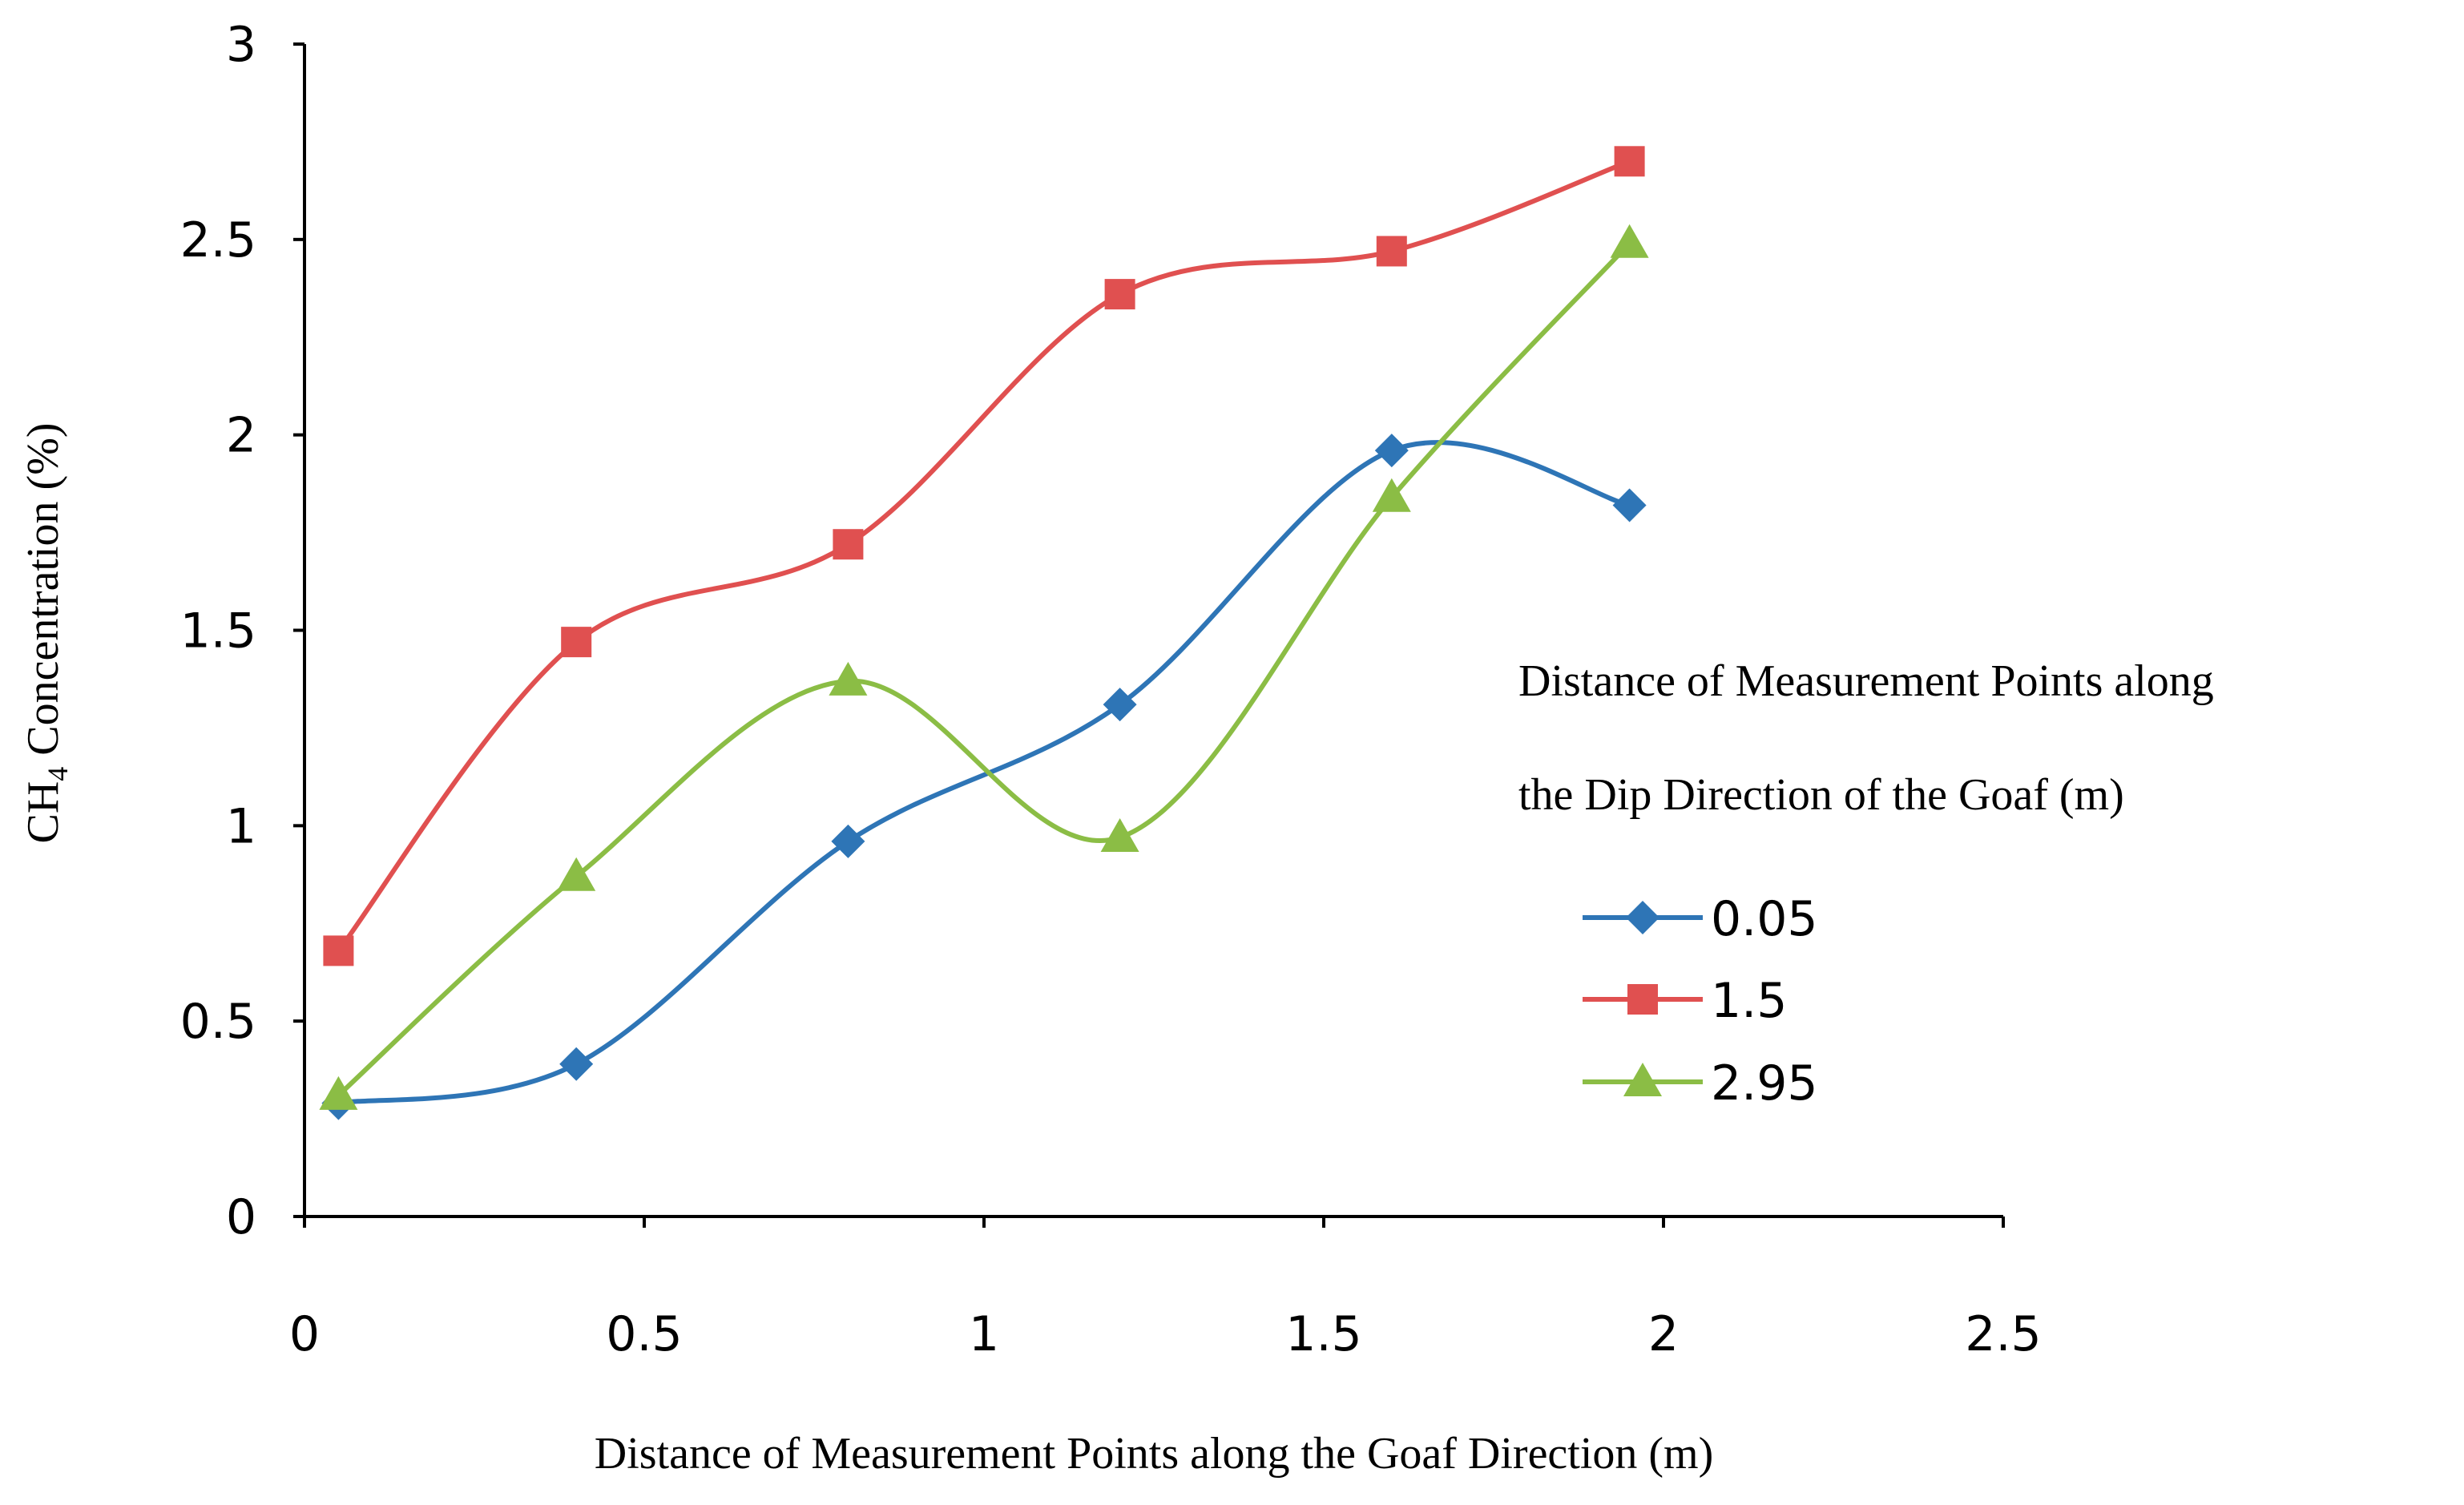 The width and height of the screenshot is (2464, 1505). I want to click on legend-marker-triangle, so click(1642, 1079).